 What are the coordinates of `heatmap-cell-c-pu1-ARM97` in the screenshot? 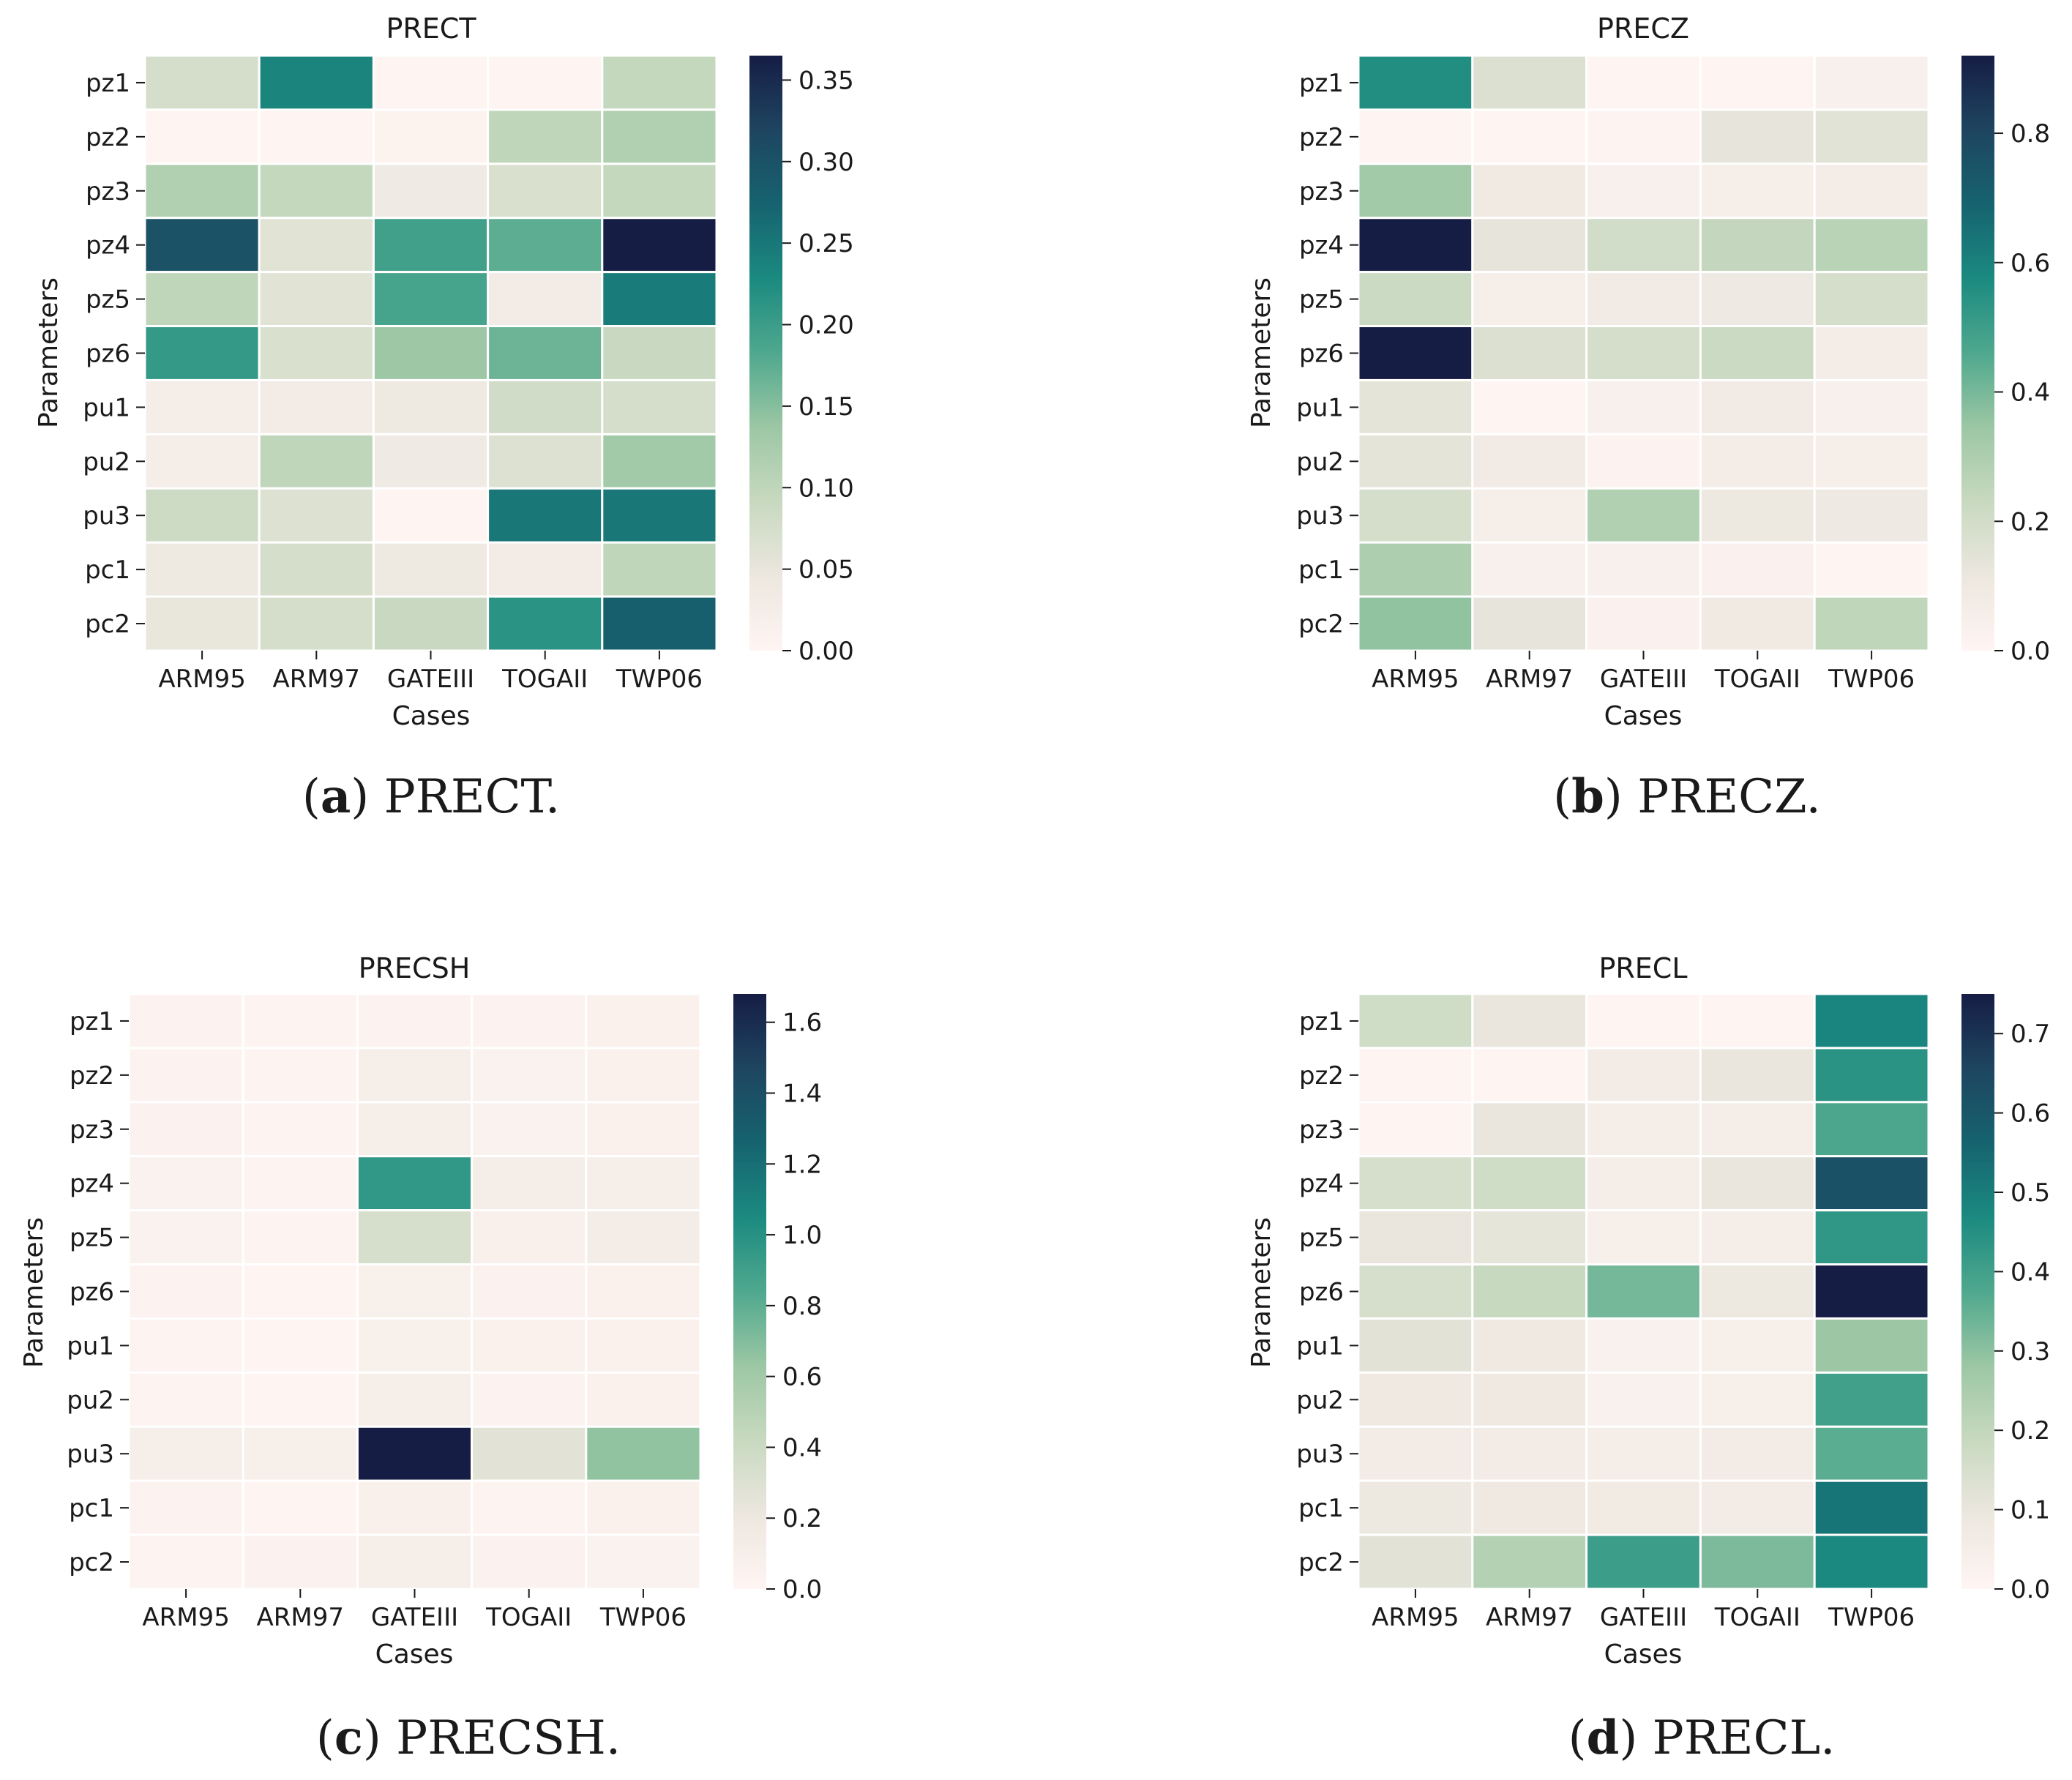 It's located at (301, 1346).